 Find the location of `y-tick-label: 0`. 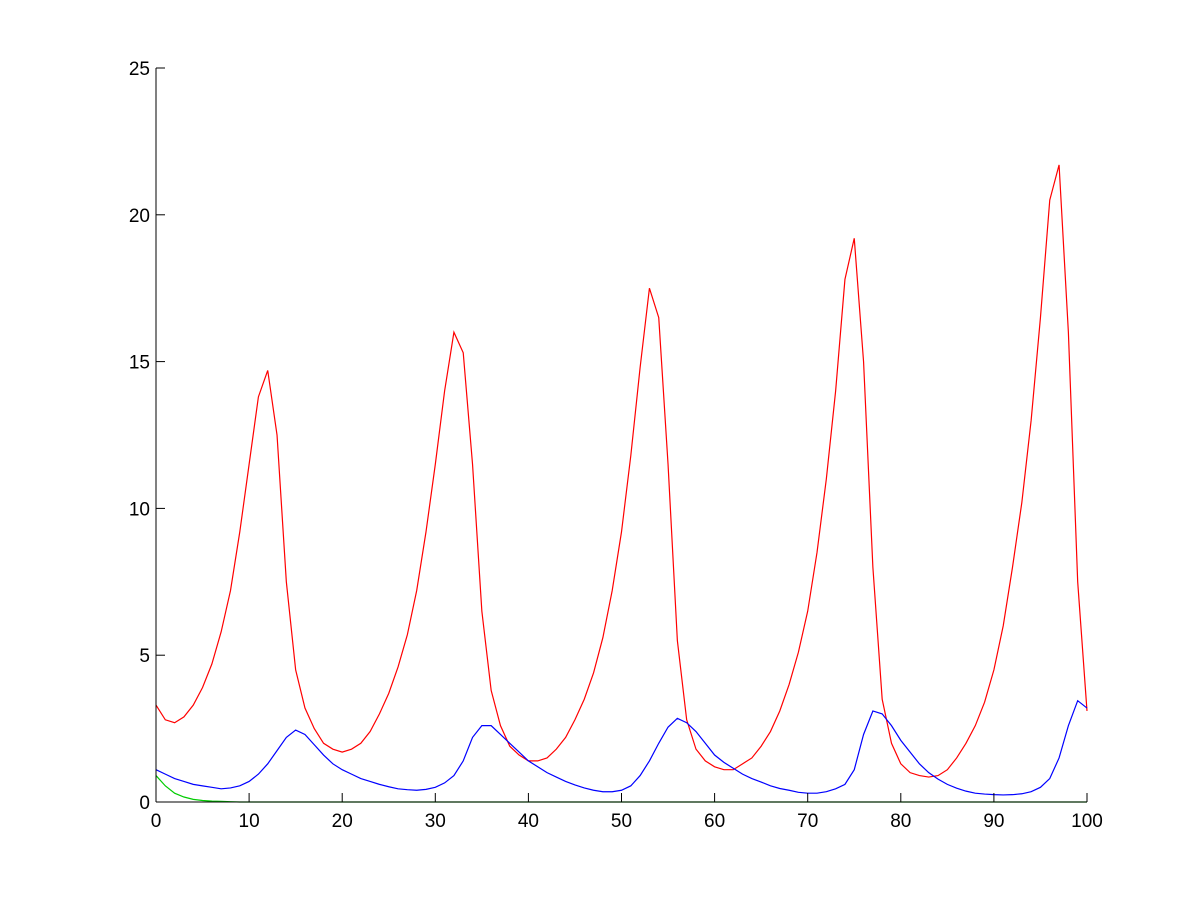

y-tick-label: 0 is located at coordinates (144, 803).